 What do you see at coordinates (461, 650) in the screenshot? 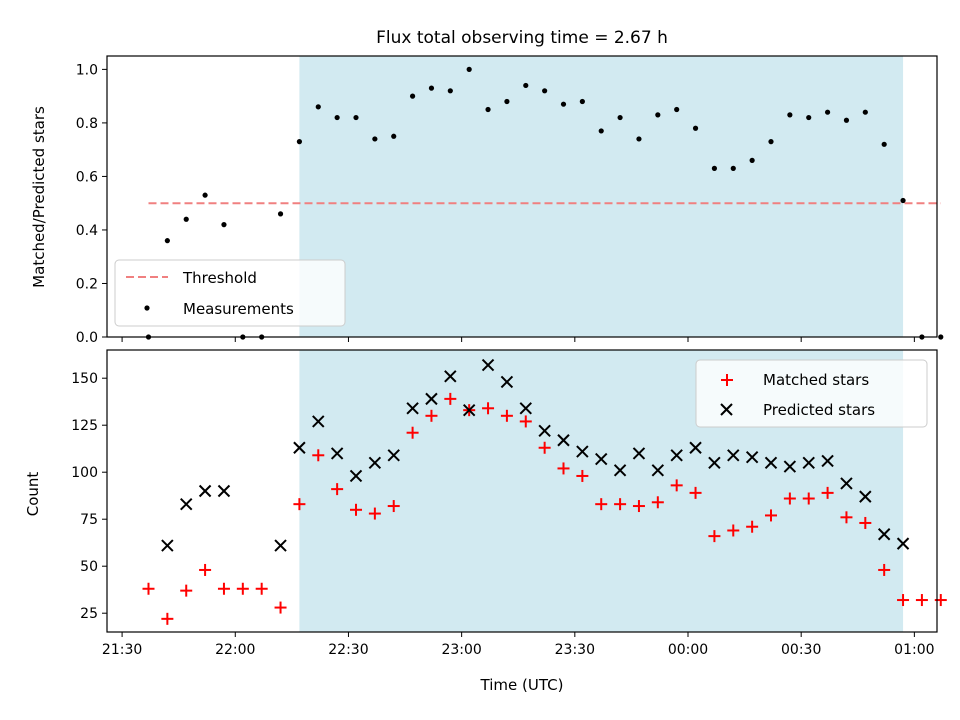
I see `x-tick-label: 23:00` at bounding box center [461, 650].